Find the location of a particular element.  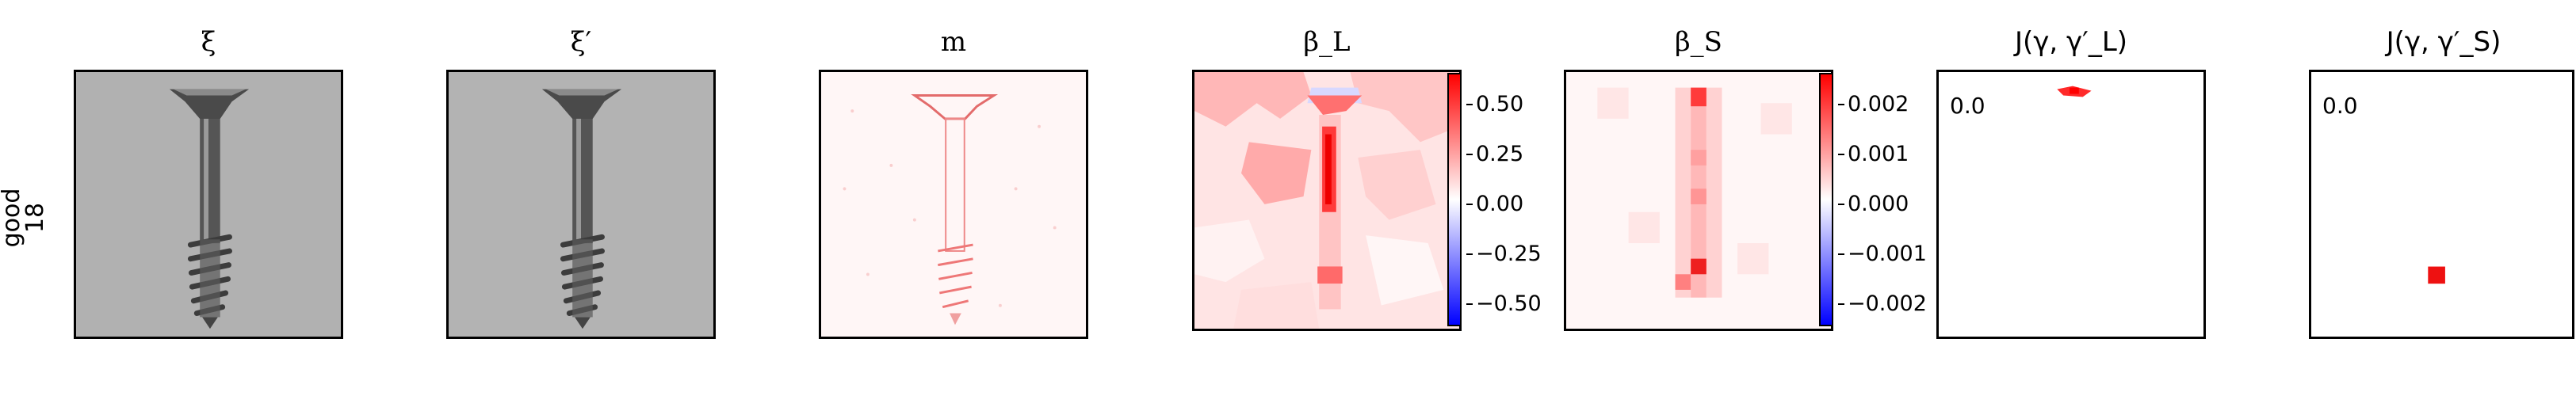

mask-map-small is located at coordinates (2436, 275).